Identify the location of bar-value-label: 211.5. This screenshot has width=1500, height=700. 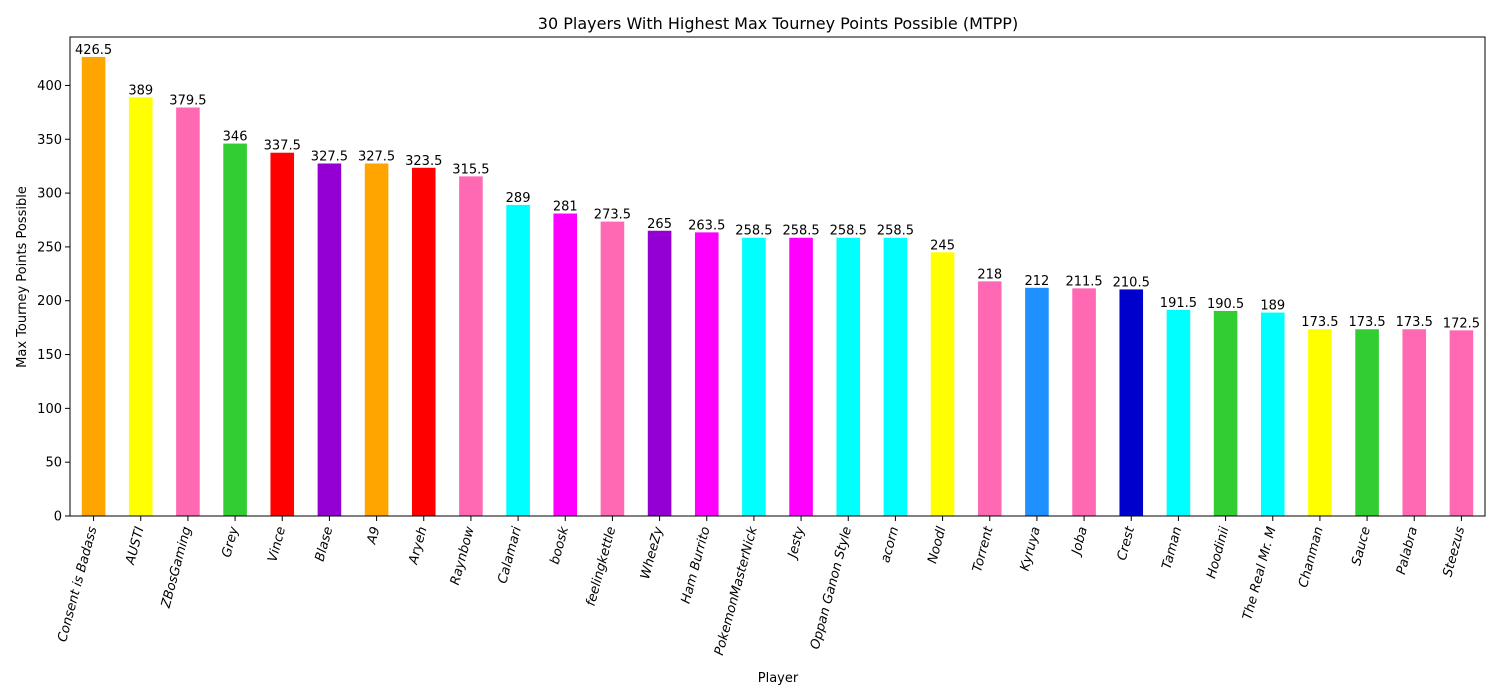
(1083, 281).